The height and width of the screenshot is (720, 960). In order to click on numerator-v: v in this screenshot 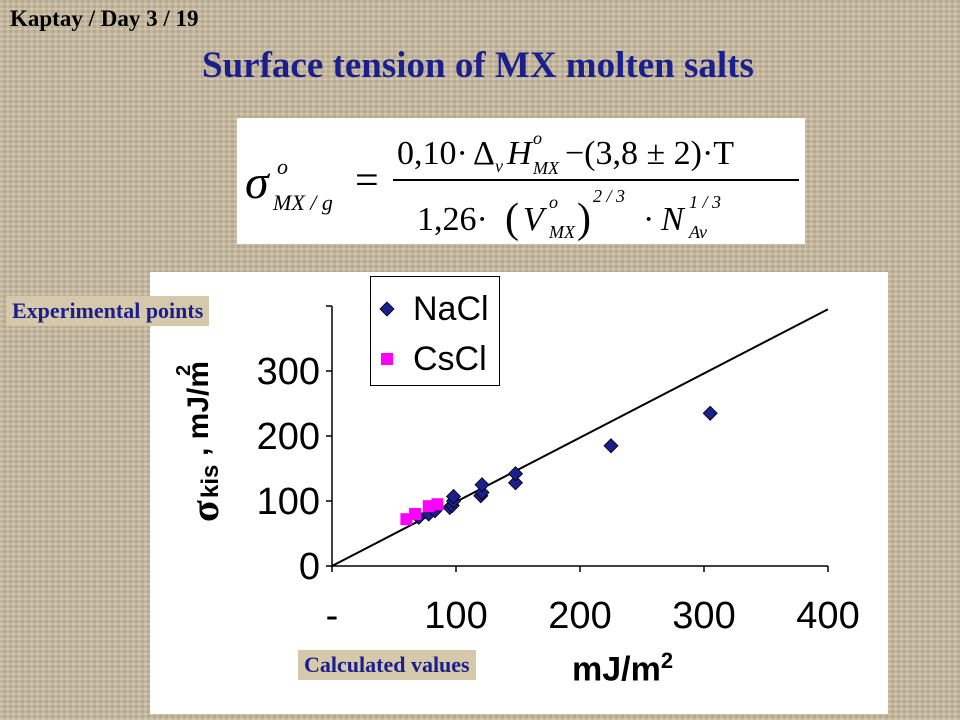, I will do `click(499, 166)`.